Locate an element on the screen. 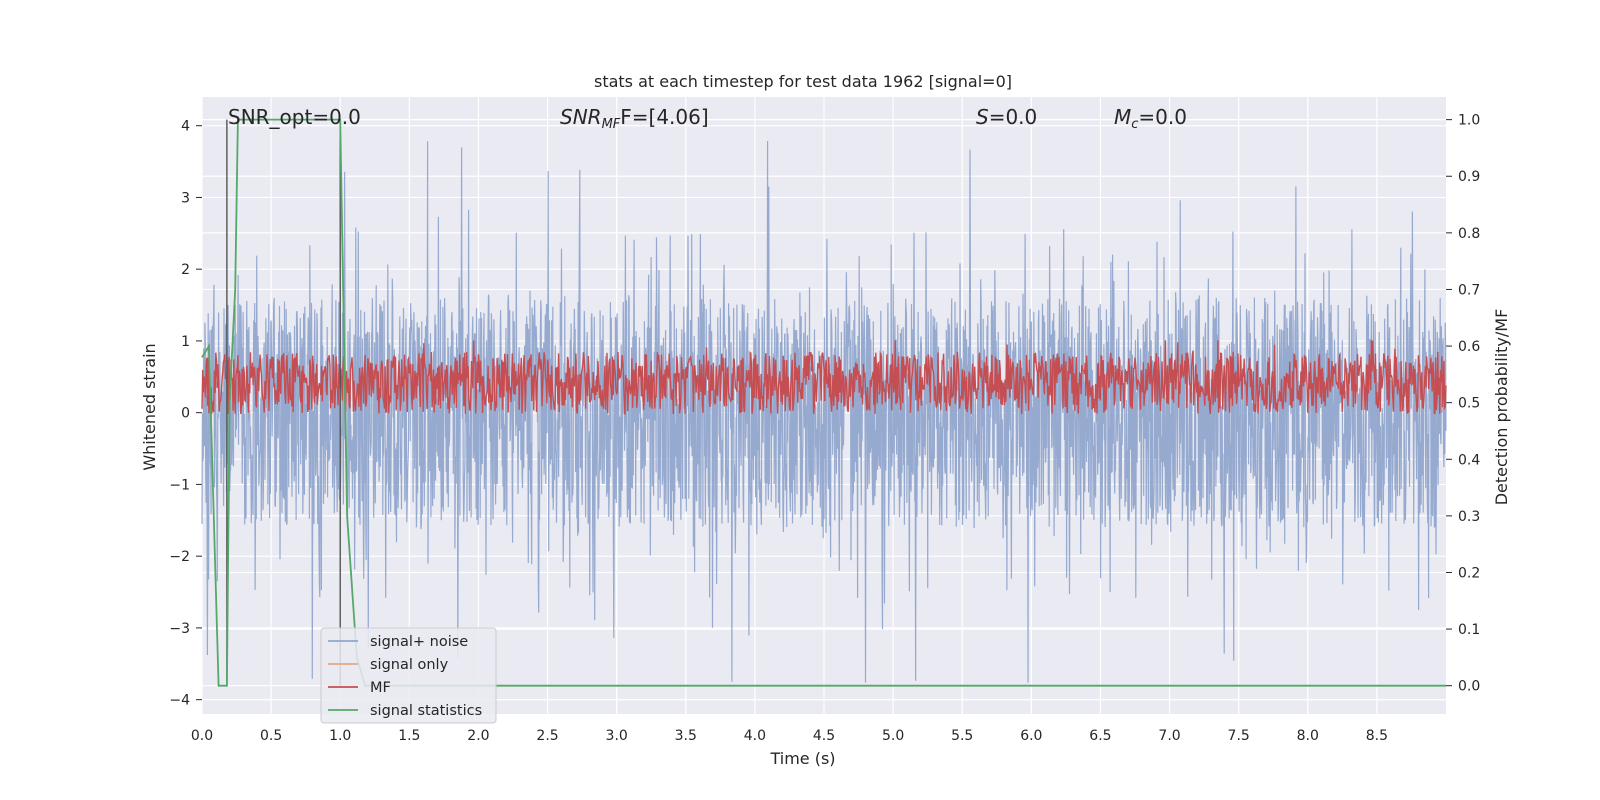  x-tick-label: 0.5 is located at coordinates (271, 736).